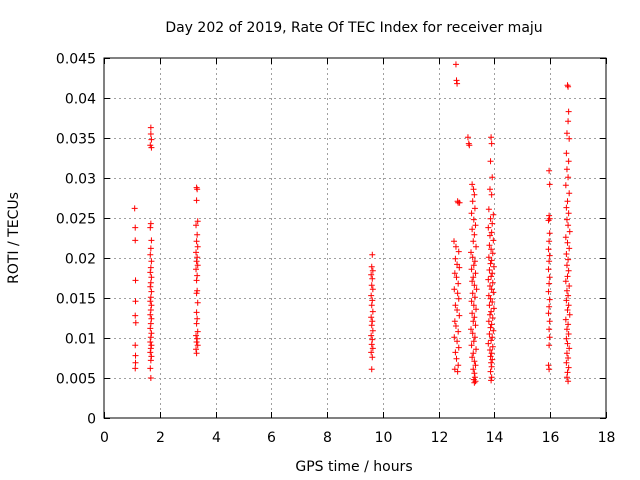 This screenshot has width=640, height=480. Describe the element at coordinates (91, 420) in the screenshot. I see `y-tick-label: 0` at that location.